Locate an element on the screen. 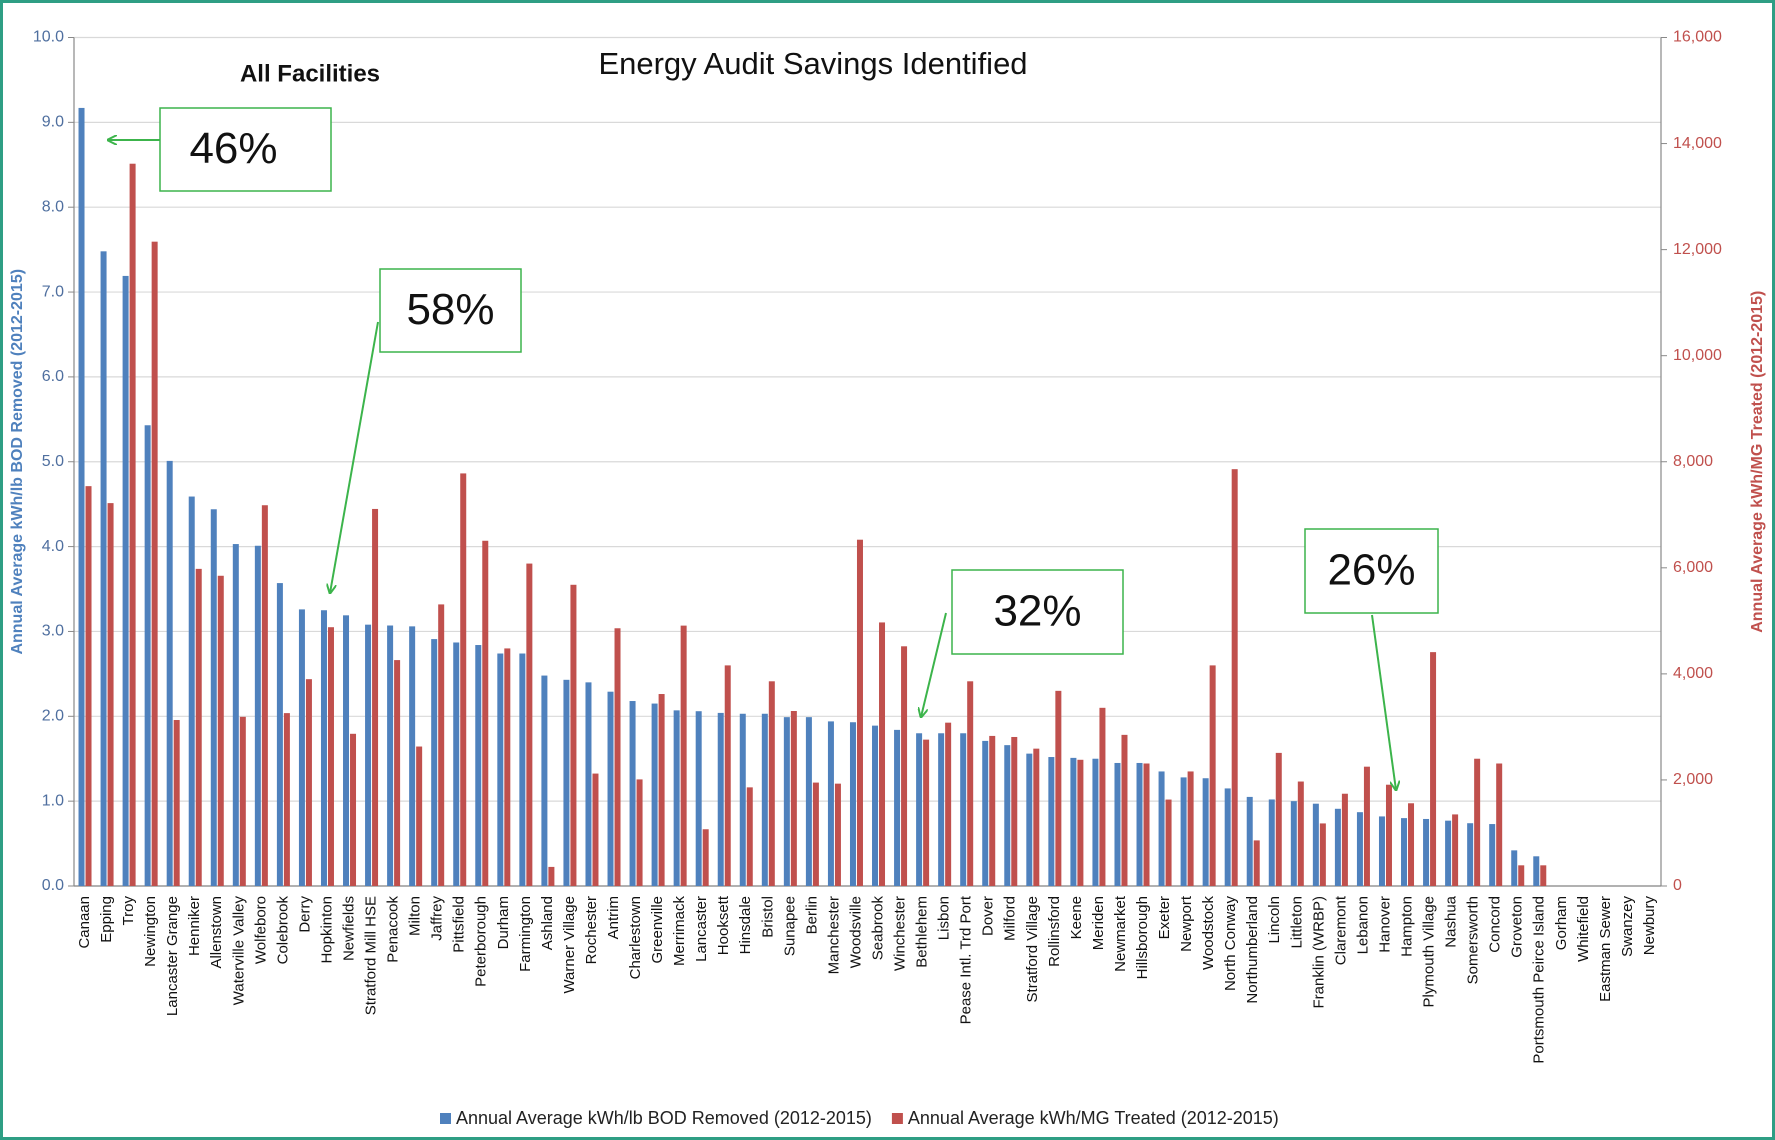  x-tick-label: Groveton is located at coordinates (1517, 927).